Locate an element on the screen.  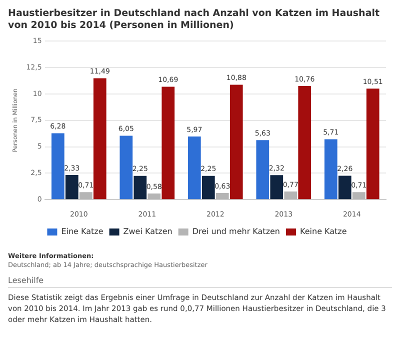
chart-title: Haustierbesitzer in Deutschland nach Anzahl von Katzen im Haushalt von 2010 bis 2014 (Personen in Millionen) is located at coordinates (194, 20).